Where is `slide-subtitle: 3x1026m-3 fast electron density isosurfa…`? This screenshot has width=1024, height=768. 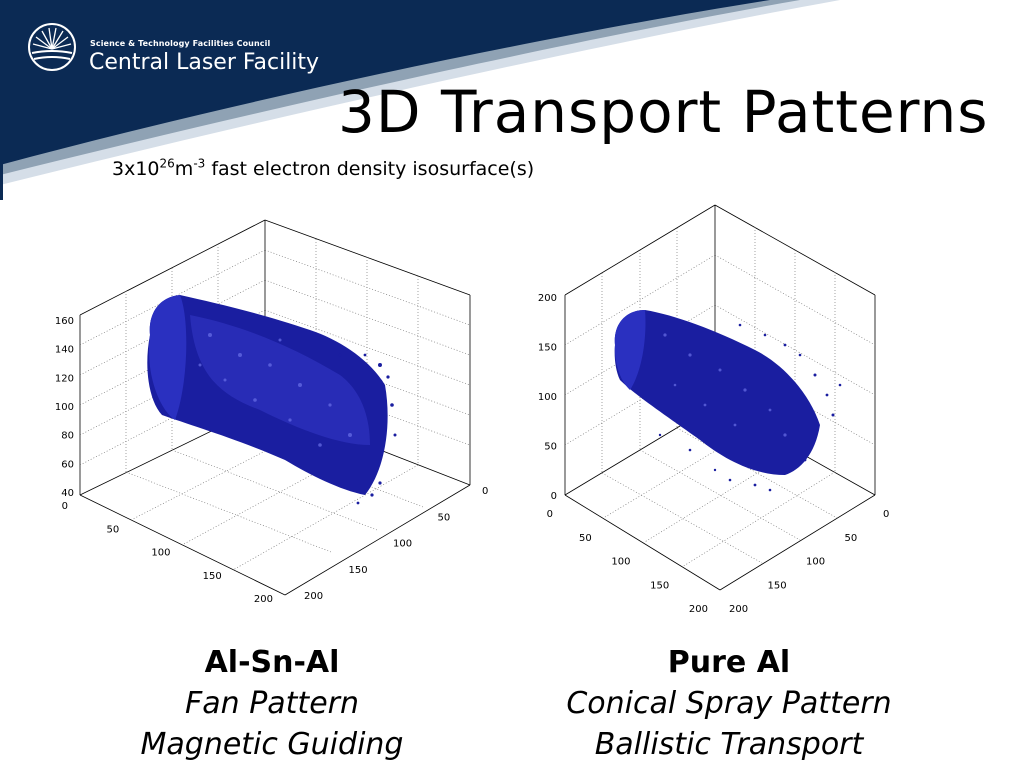
slide-subtitle: 3x1026m-3 fast electron density isosurfa… is located at coordinates (323, 169).